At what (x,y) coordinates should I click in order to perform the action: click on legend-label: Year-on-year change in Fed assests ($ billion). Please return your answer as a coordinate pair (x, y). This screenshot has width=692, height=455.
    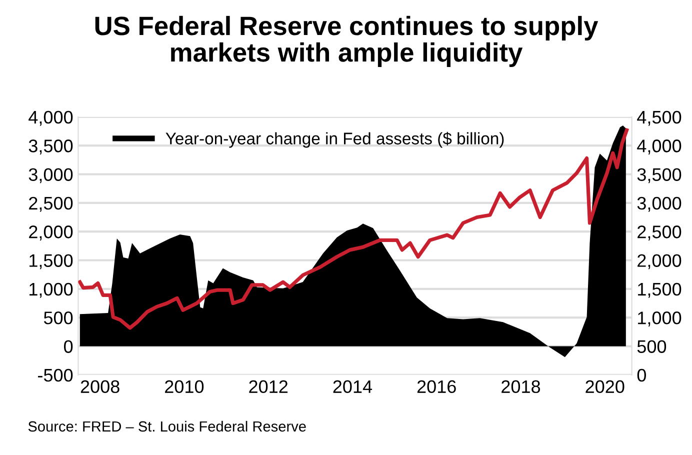
    Looking at the image, I should click on (335, 140).